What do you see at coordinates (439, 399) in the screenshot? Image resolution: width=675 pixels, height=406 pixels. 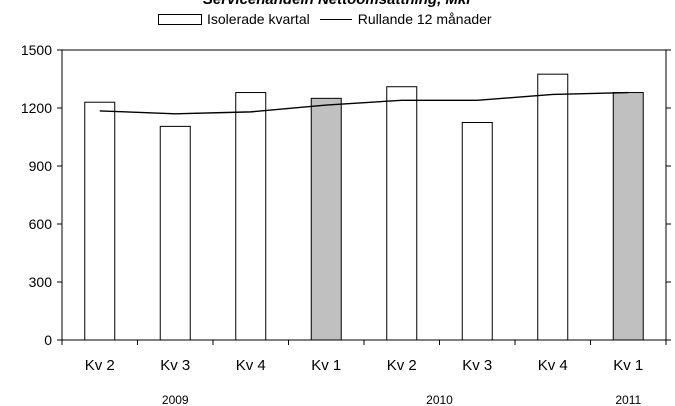 I see `year-label: 2010` at bounding box center [439, 399].